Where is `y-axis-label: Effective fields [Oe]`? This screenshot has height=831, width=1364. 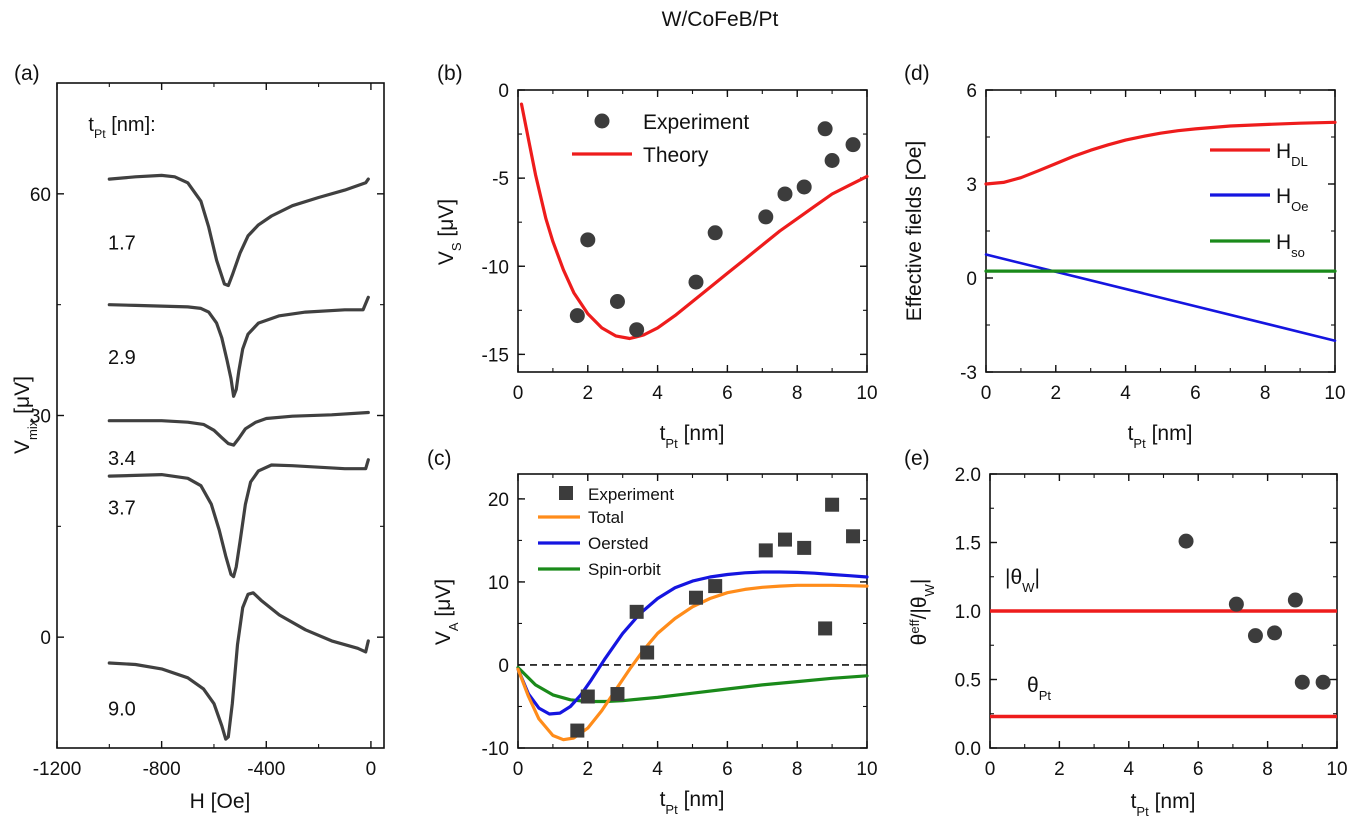 y-axis-label: Effective fields [Oe] is located at coordinates (914, 231).